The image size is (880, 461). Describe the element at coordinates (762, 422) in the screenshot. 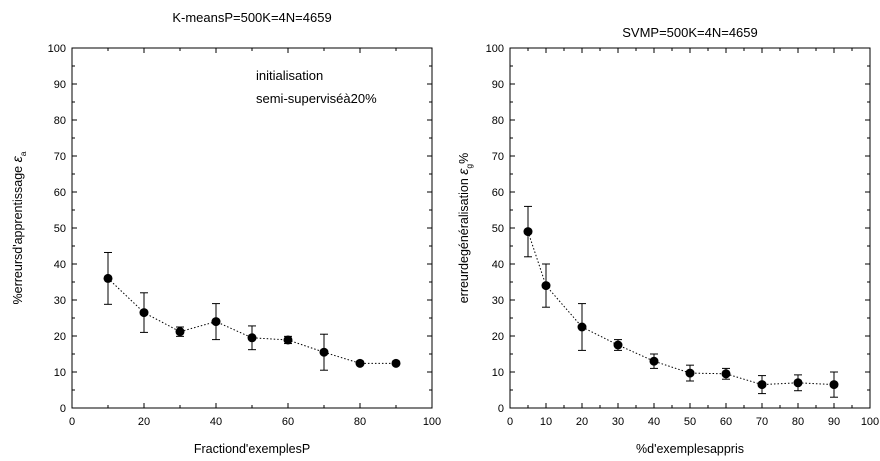

I see `x-tick-label: 70` at that location.